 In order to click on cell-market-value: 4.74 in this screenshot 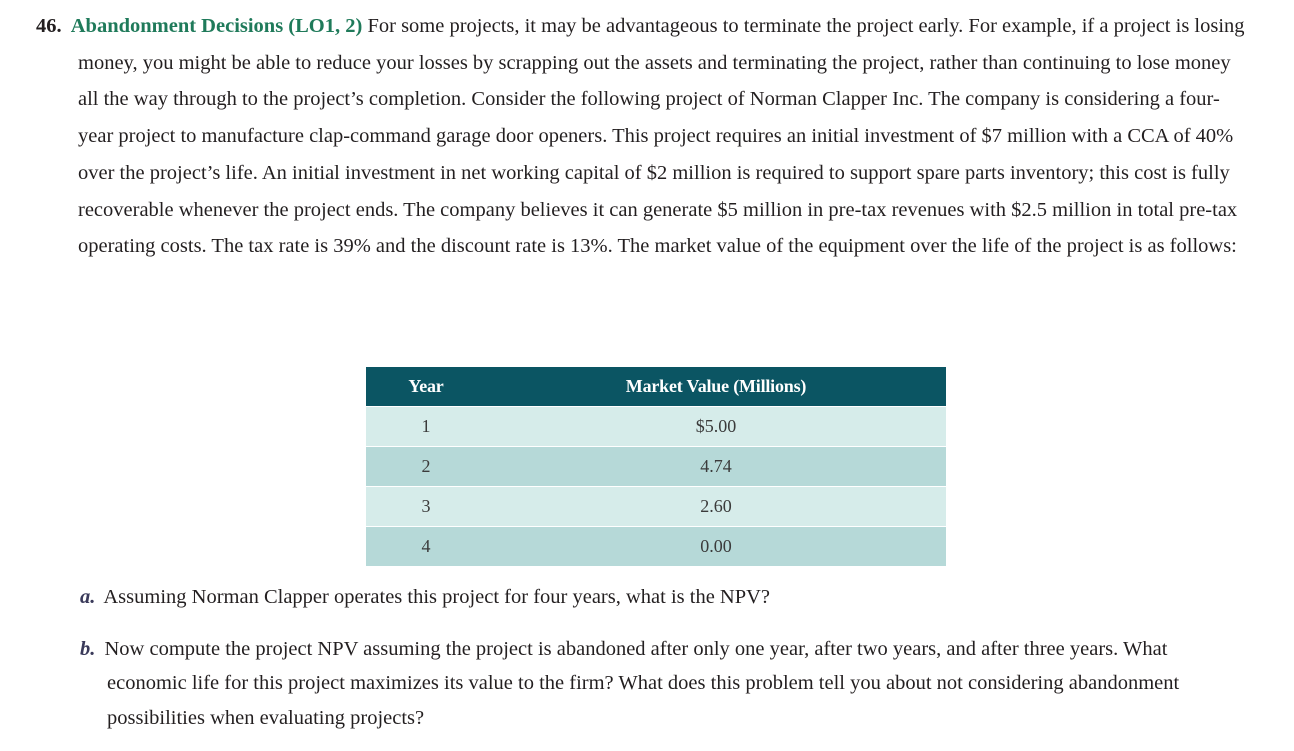, I will do `click(716, 466)`.